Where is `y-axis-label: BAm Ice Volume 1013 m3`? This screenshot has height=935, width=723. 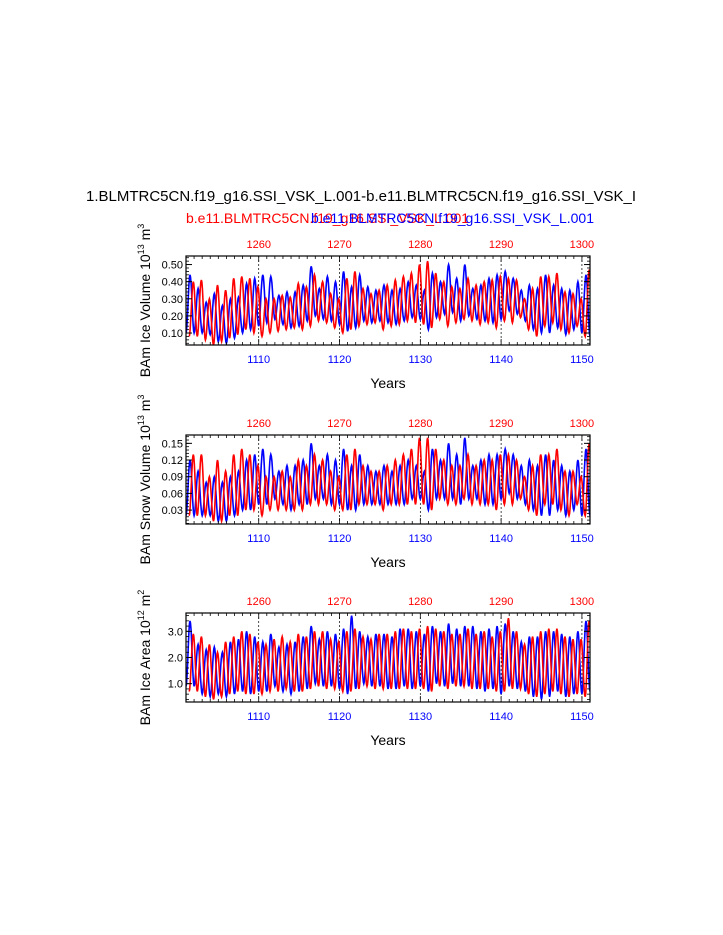
y-axis-label: BAm Ice Volume 1013 m3 is located at coordinates (144, 301).